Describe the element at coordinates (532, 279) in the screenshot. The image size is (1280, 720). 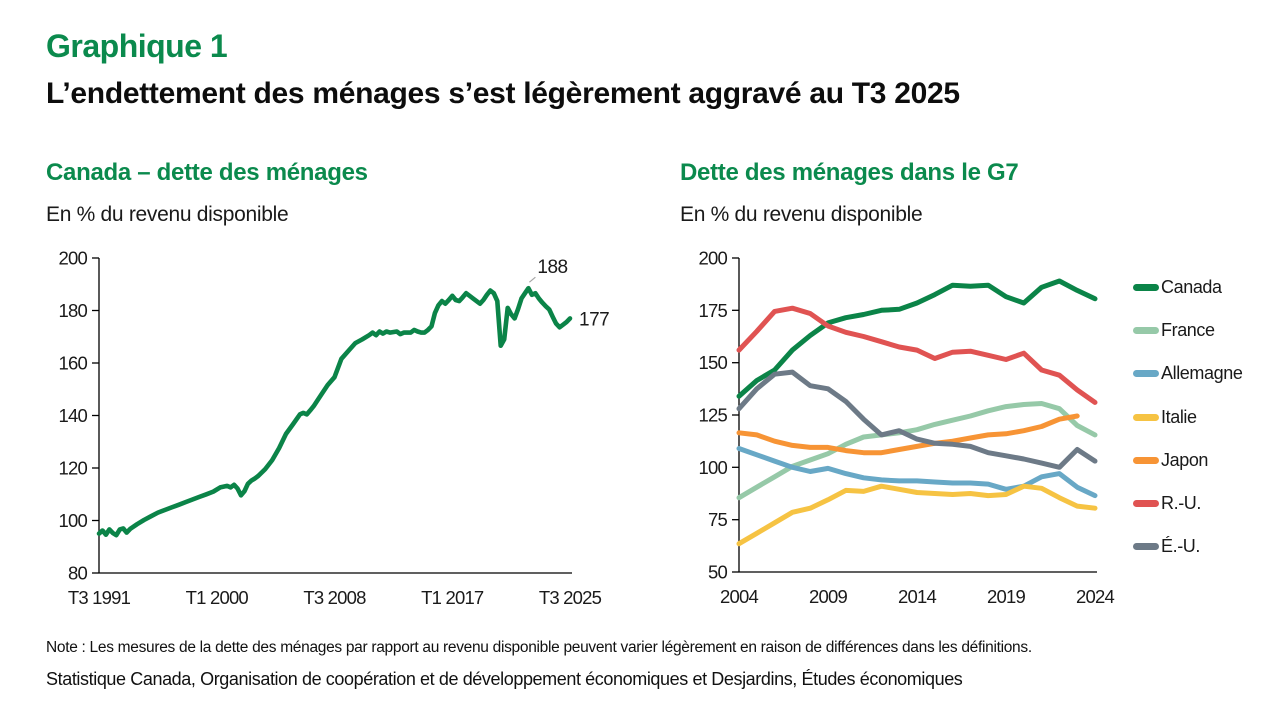
I see `annotation-callout` at that location.